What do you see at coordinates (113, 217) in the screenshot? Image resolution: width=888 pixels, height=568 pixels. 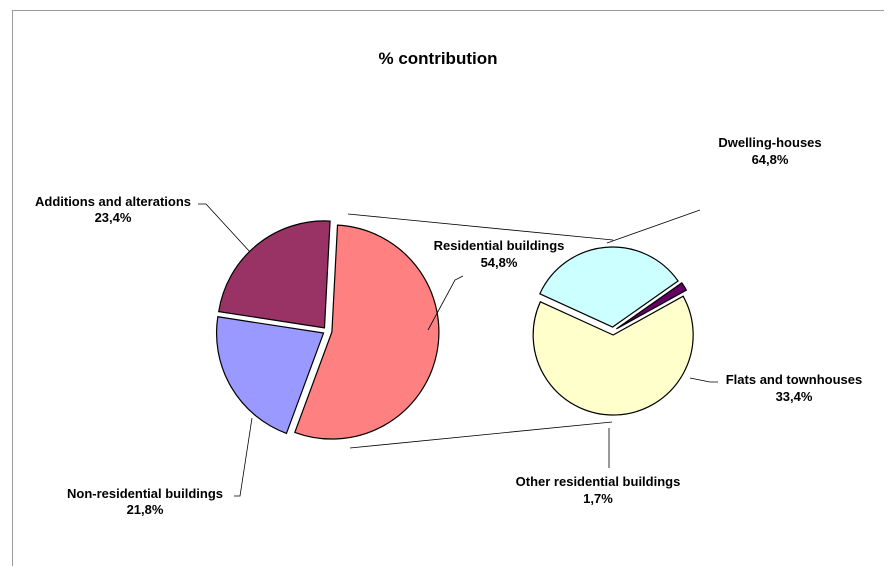 I see `label-additions-pct: 23,4%` at bounding box center [113, 217].